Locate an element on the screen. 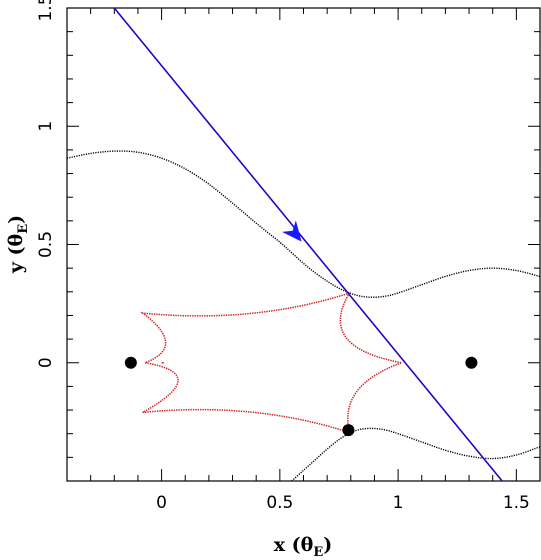 The width and height of the screenshot is (541, 560). x-tick-label: 0.5 is located at coordinates (279, 503).